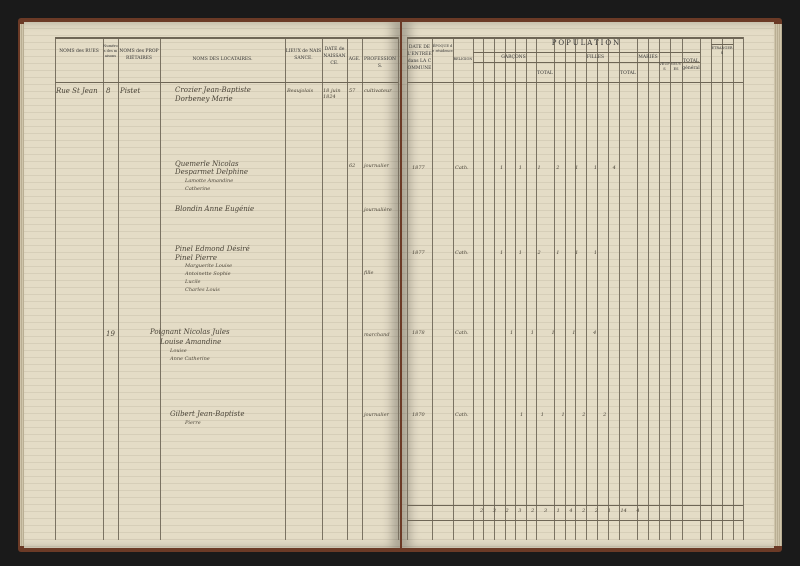 The width and height of the screenshot is (800, 566). I want to click on header-etrangers: ÉTRANGERS, so click(722, 50).